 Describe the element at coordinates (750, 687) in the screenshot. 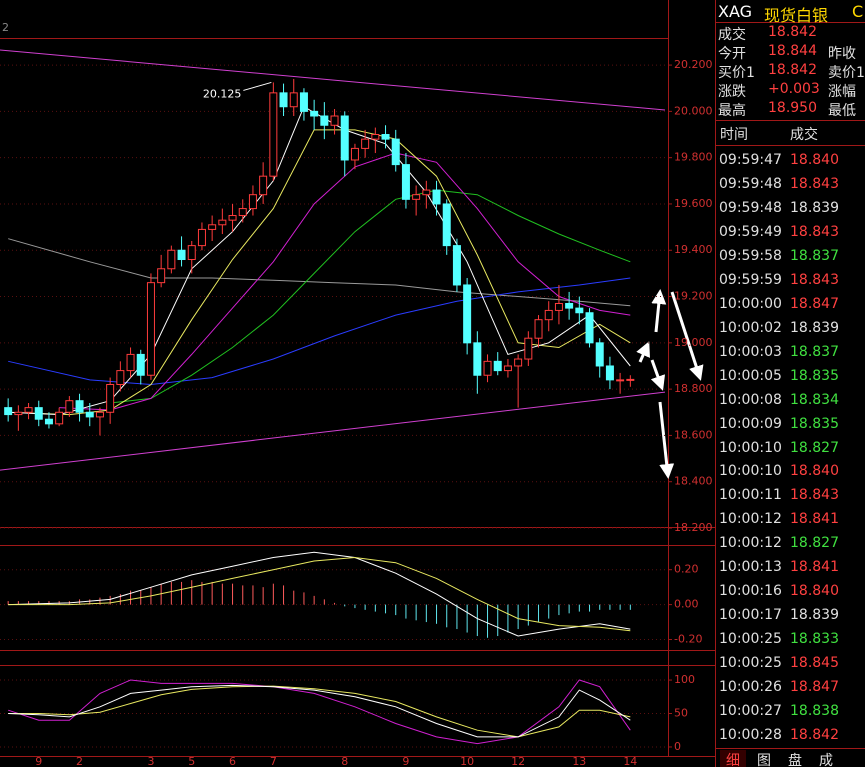

I see `trade-time: 10:00:26` at that location.